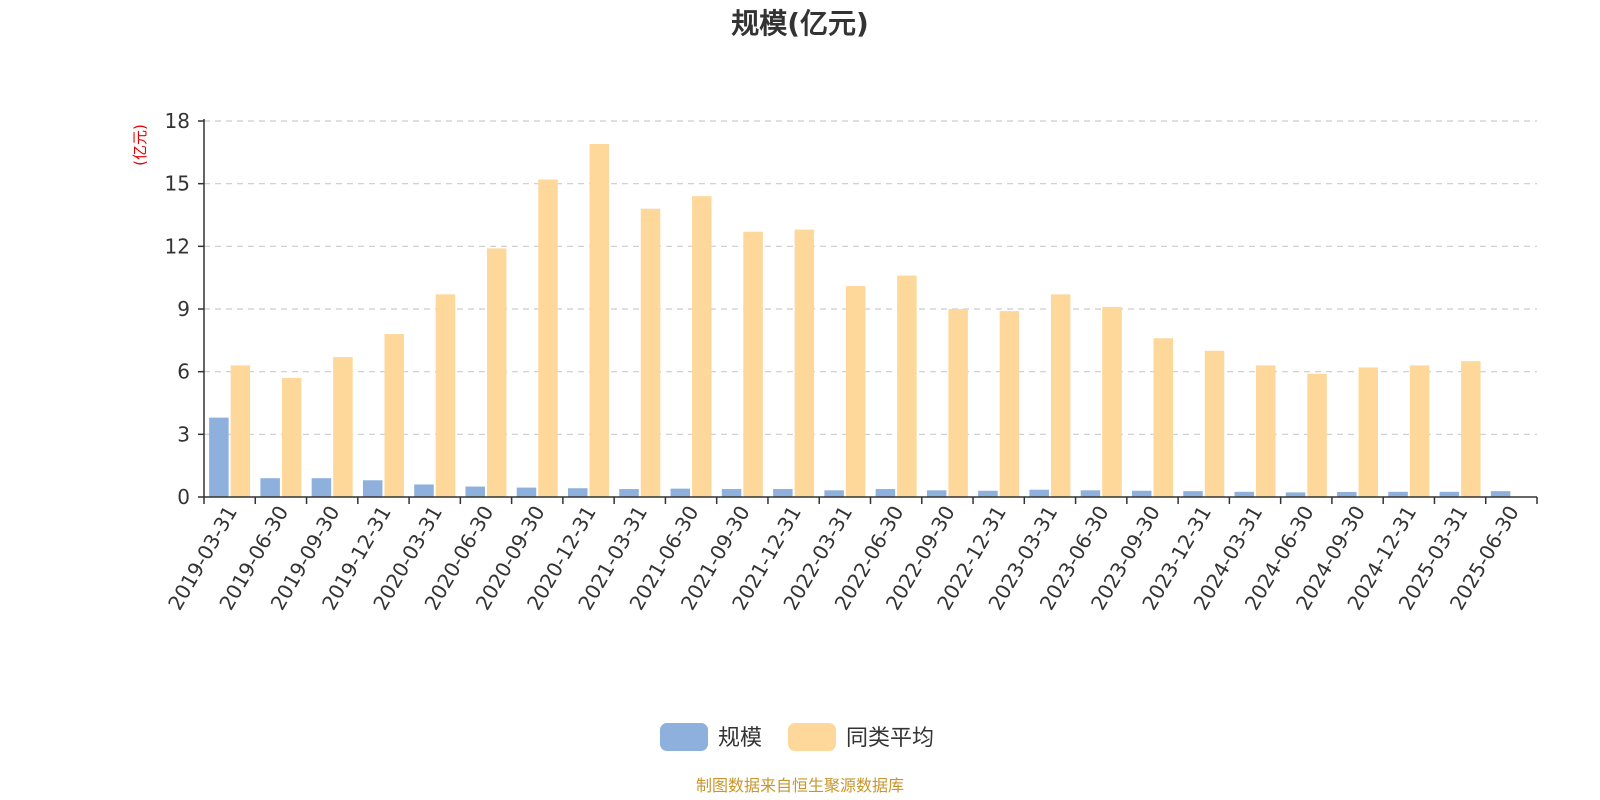 Image resolution: width=1600 pixels, height=800 pixels. What do you see at coordinates (183, 372) in the screenshot?
I see `y-tick-label: 6` at bounding box center [183, 372].